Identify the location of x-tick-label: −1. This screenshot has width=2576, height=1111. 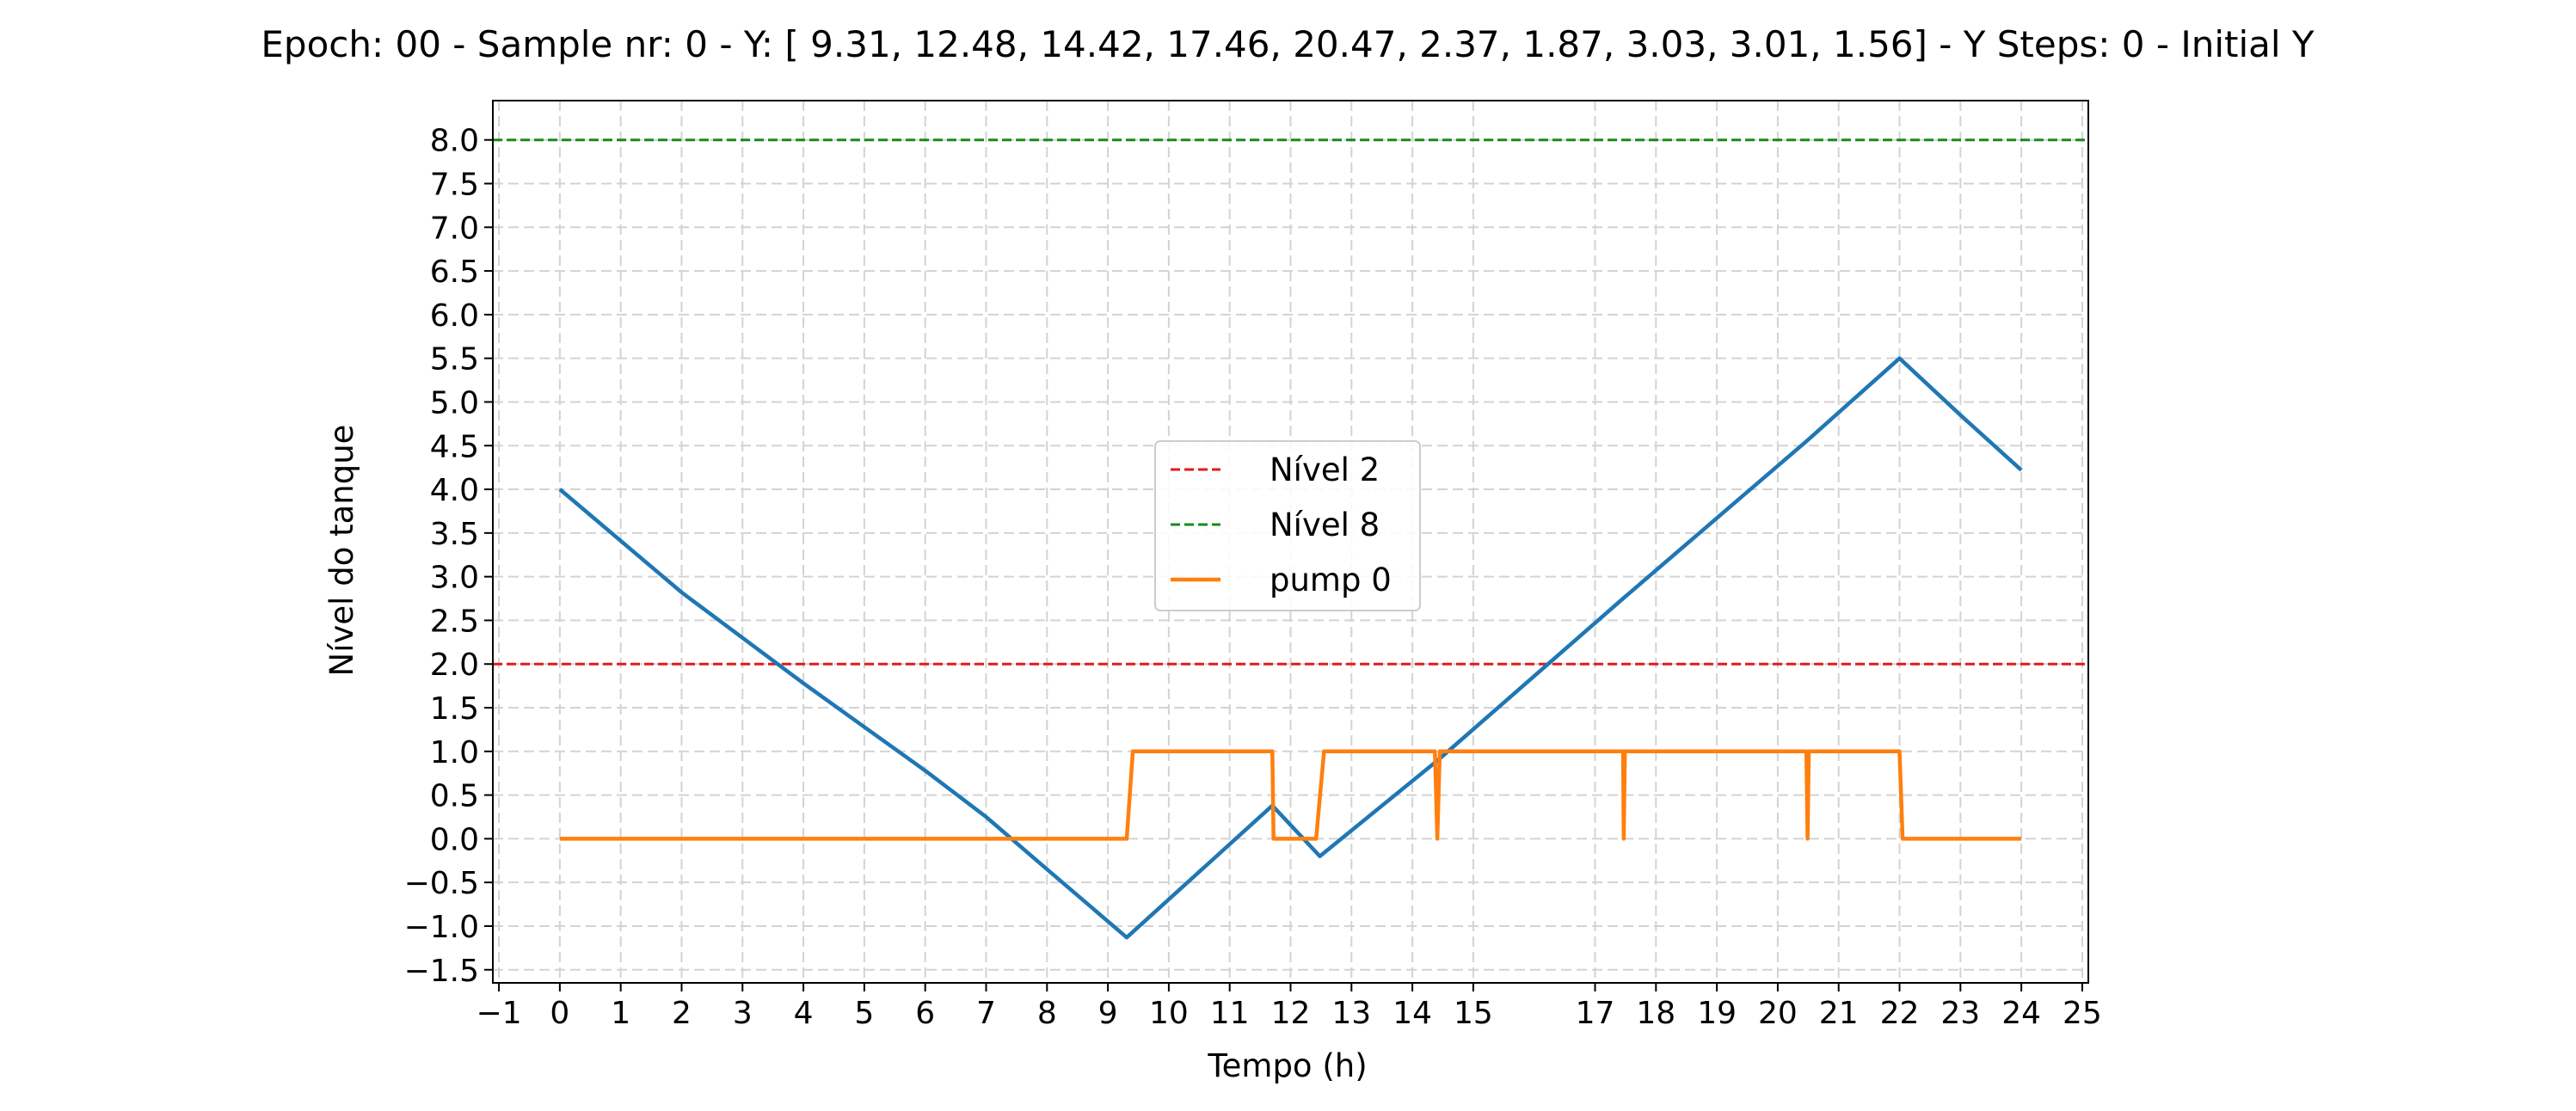
(499, 1014).